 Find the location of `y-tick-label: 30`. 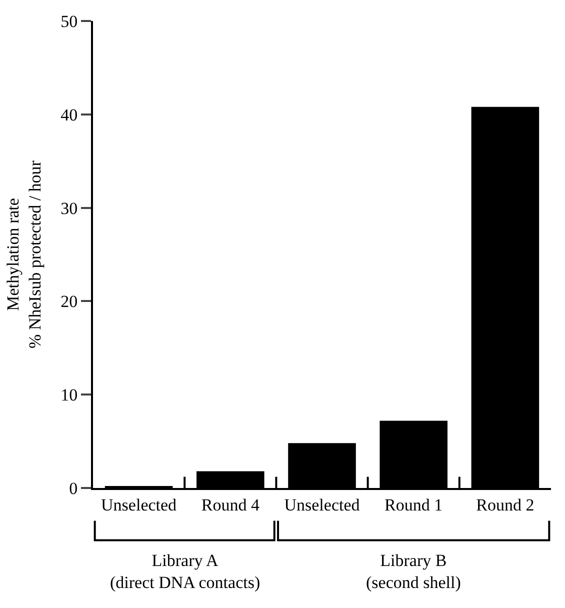

y-tick-label: 30 is located at coordinates (69, 208).